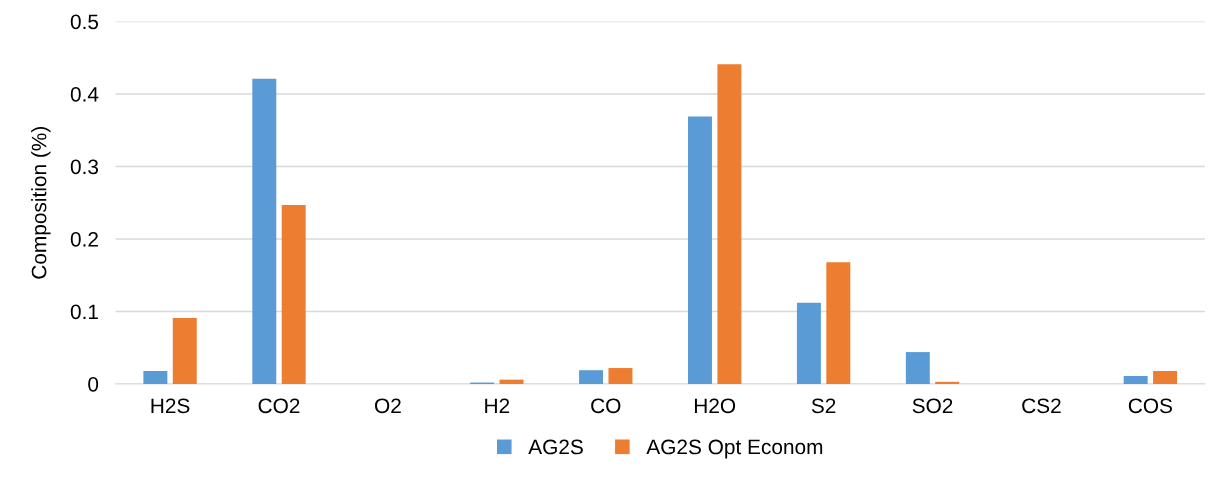  What do you see at coordinates (734, 449) in the screenshot?
I see `legend-label: AG2S Opt Econom` at bounding box center [734, 449].